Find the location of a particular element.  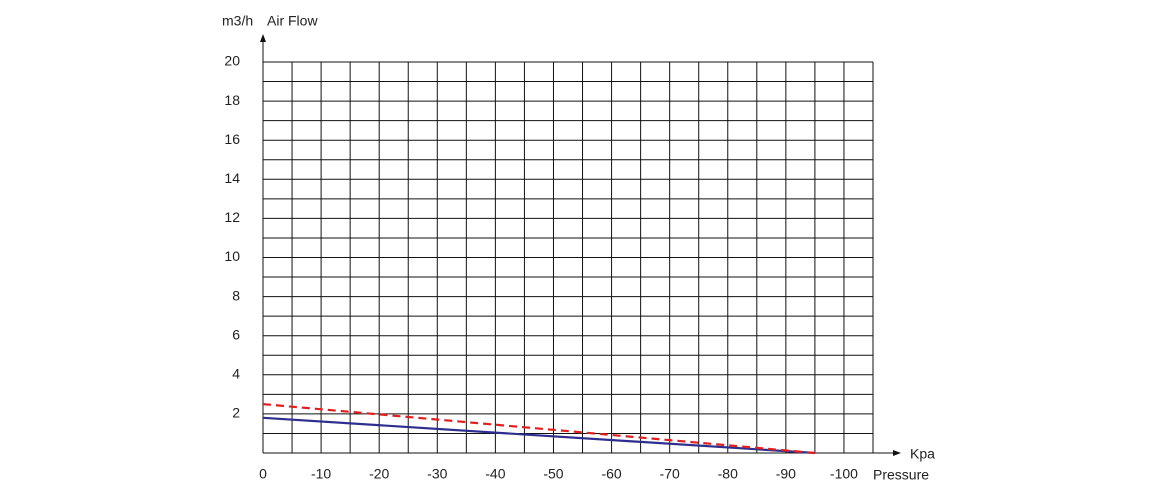

y-tick-label: 4 is located at coordinates (236, 374).